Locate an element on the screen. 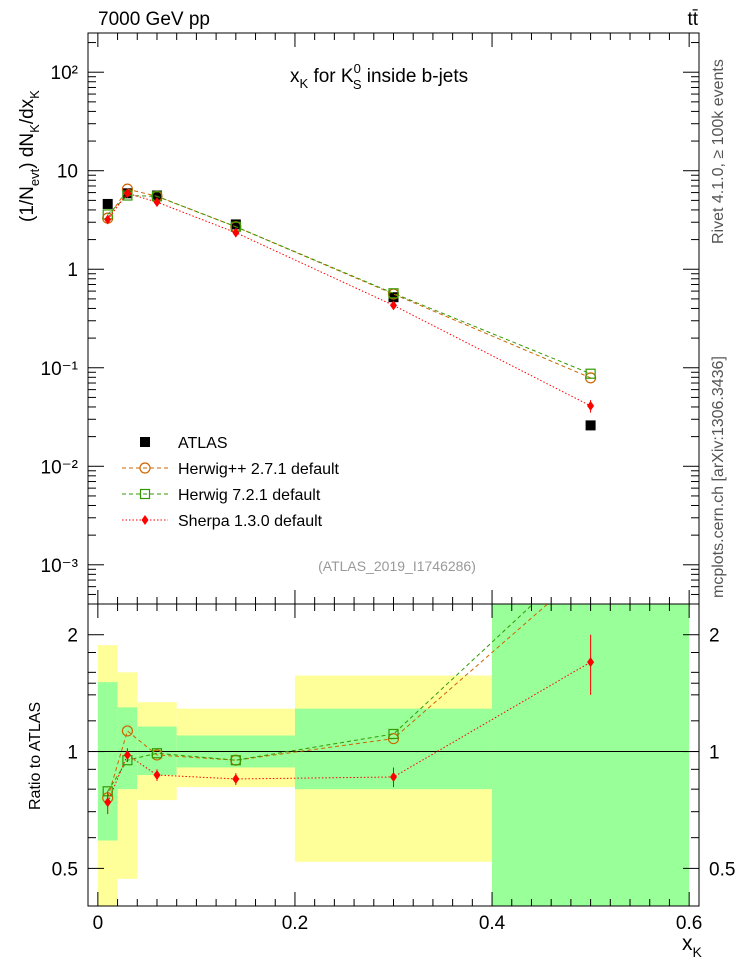 The width and height of the screenshot is (746, 972). main-y-tick-label: 10⁻¹ is located at coordinates (60, 369).